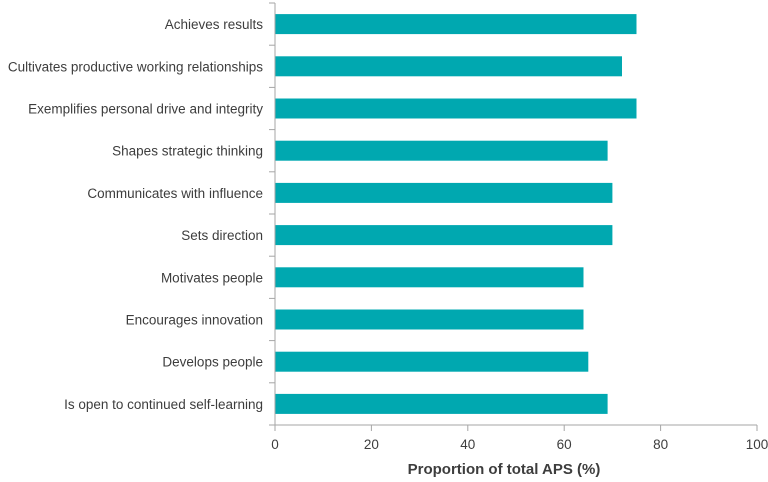 The height and width of the screenshot is (482, 768). I want to click on category-label: Motivates people, so click(212, 277).